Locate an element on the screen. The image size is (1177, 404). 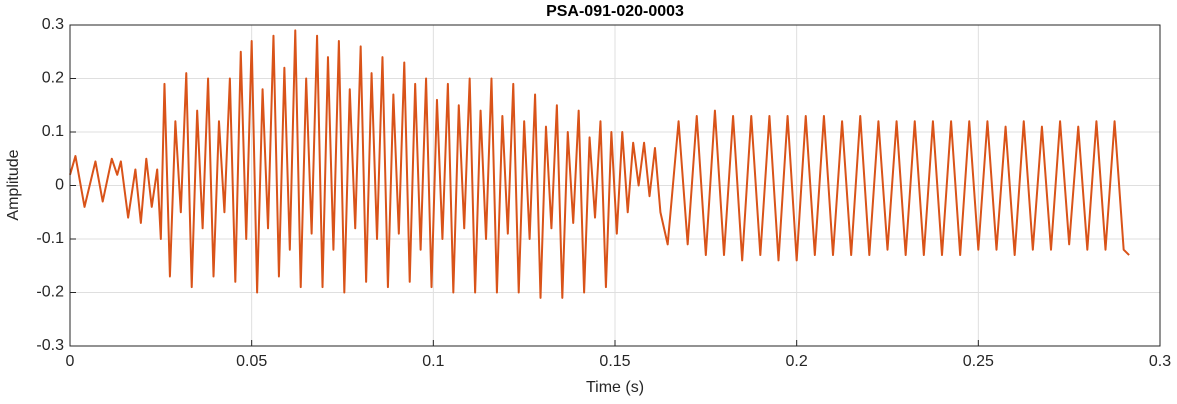
y-tick-label: -0.1 is located at coordinates (50, 238).